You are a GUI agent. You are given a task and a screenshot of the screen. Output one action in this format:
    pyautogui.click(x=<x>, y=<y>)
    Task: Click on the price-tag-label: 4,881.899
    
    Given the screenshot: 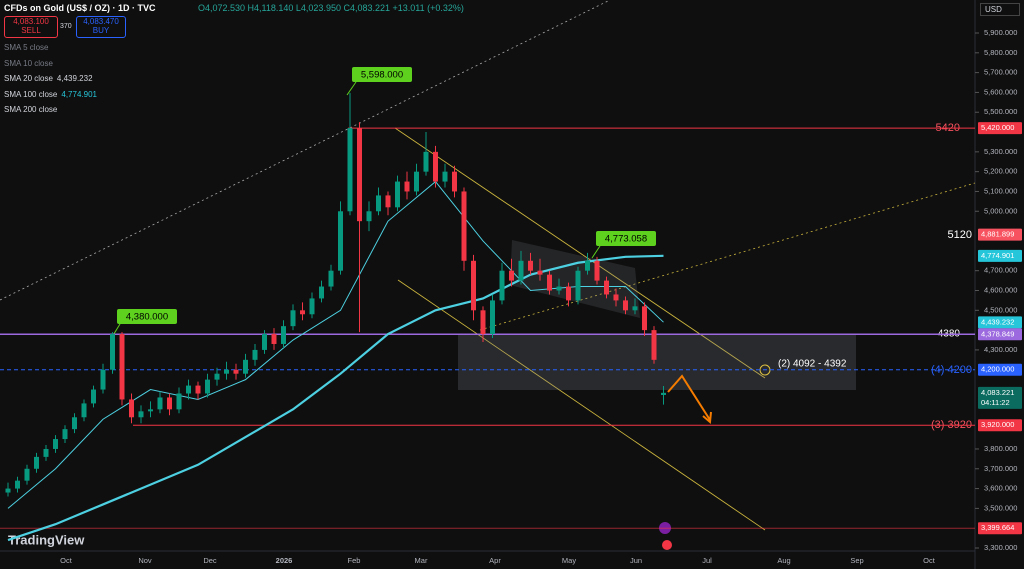 What is the action you would take?
    pyautogui.click(x=997, y=234)
    